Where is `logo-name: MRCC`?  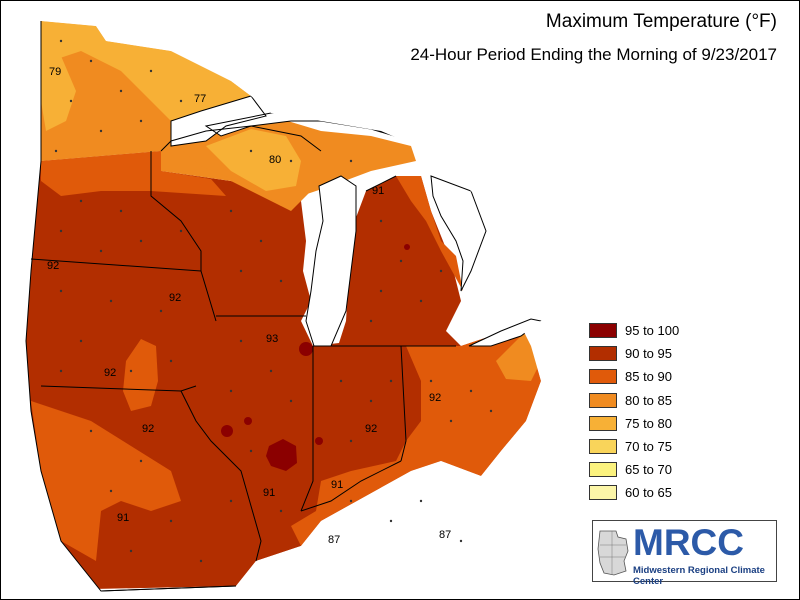
logo-name: MRCC is located at coordinates (688, 542).